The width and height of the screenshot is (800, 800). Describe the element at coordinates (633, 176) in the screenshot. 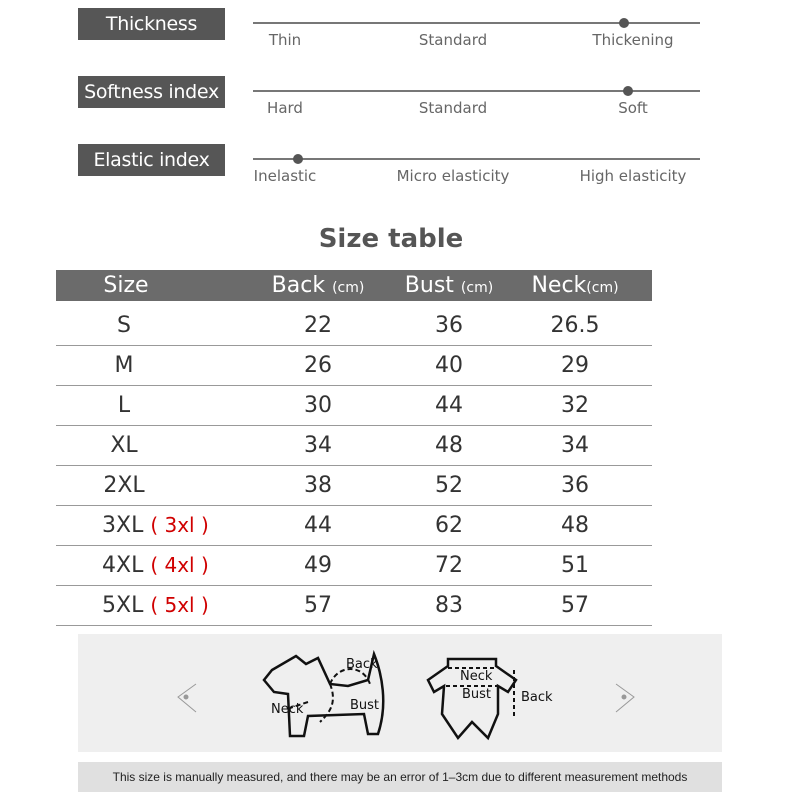

I see `index-option: High elasticity` at that location.